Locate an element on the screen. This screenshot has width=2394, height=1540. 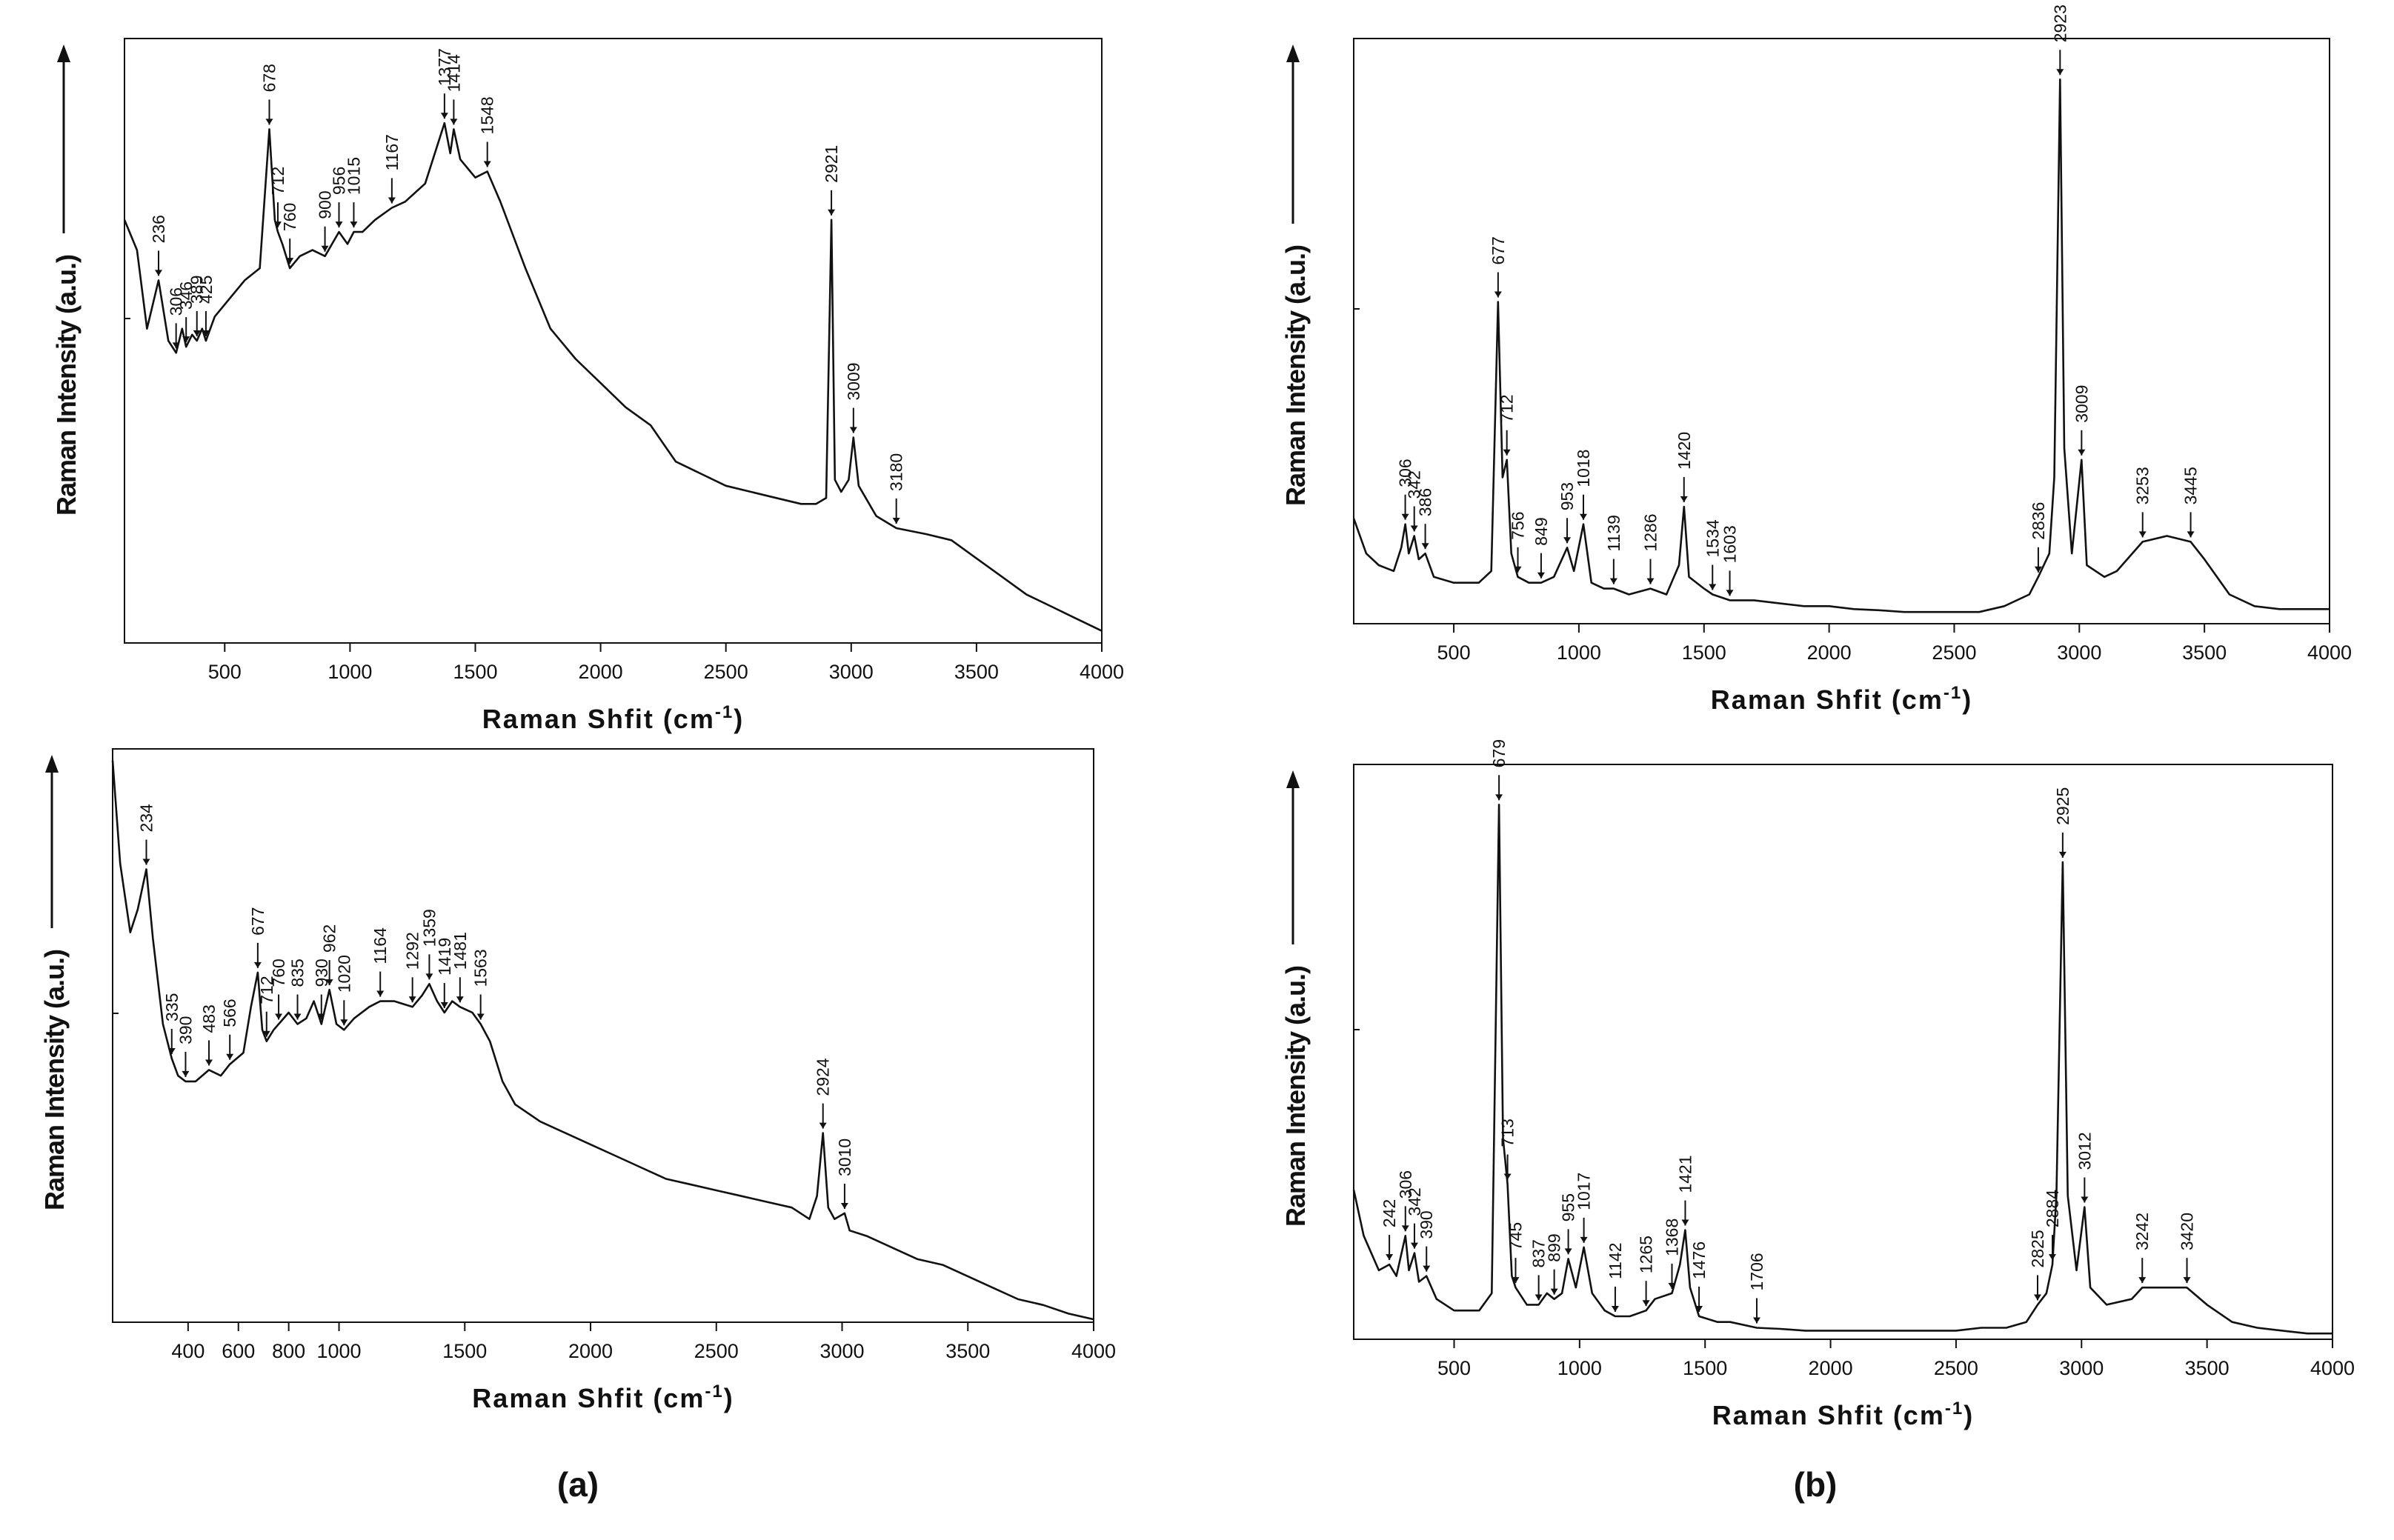
peak-marker: 2825 is located at coordinates (2038, 1265).